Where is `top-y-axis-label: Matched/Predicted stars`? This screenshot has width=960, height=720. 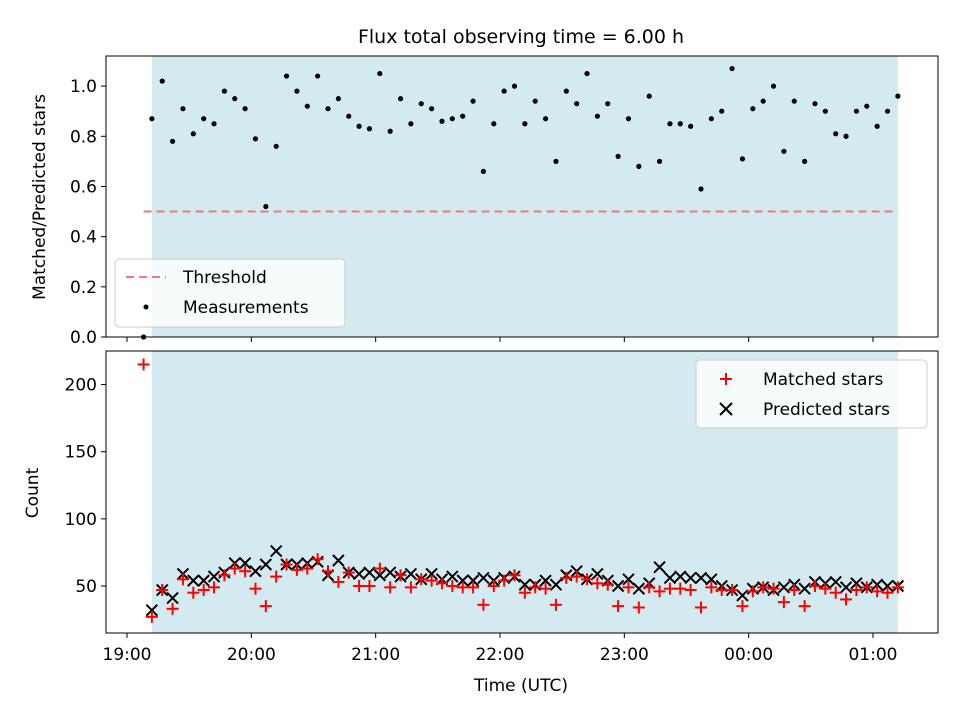
top-y-axis-label: Matched/Predicted stars is located at coordinates (40, 197).